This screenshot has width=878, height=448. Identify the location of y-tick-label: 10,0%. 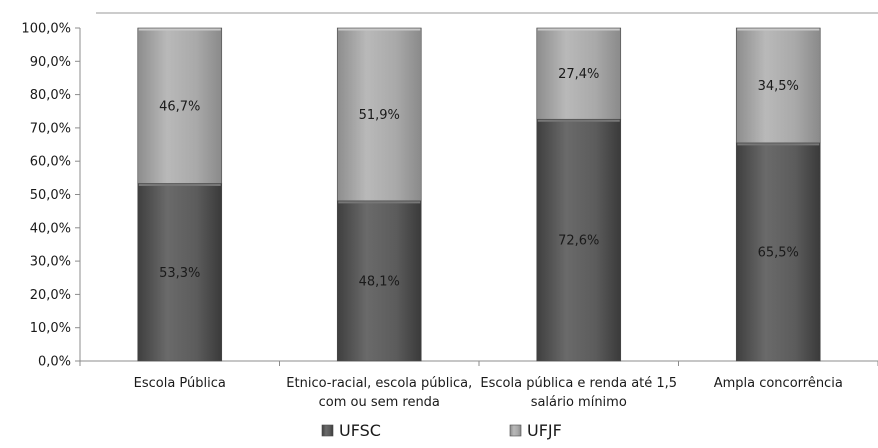
(50, 328).